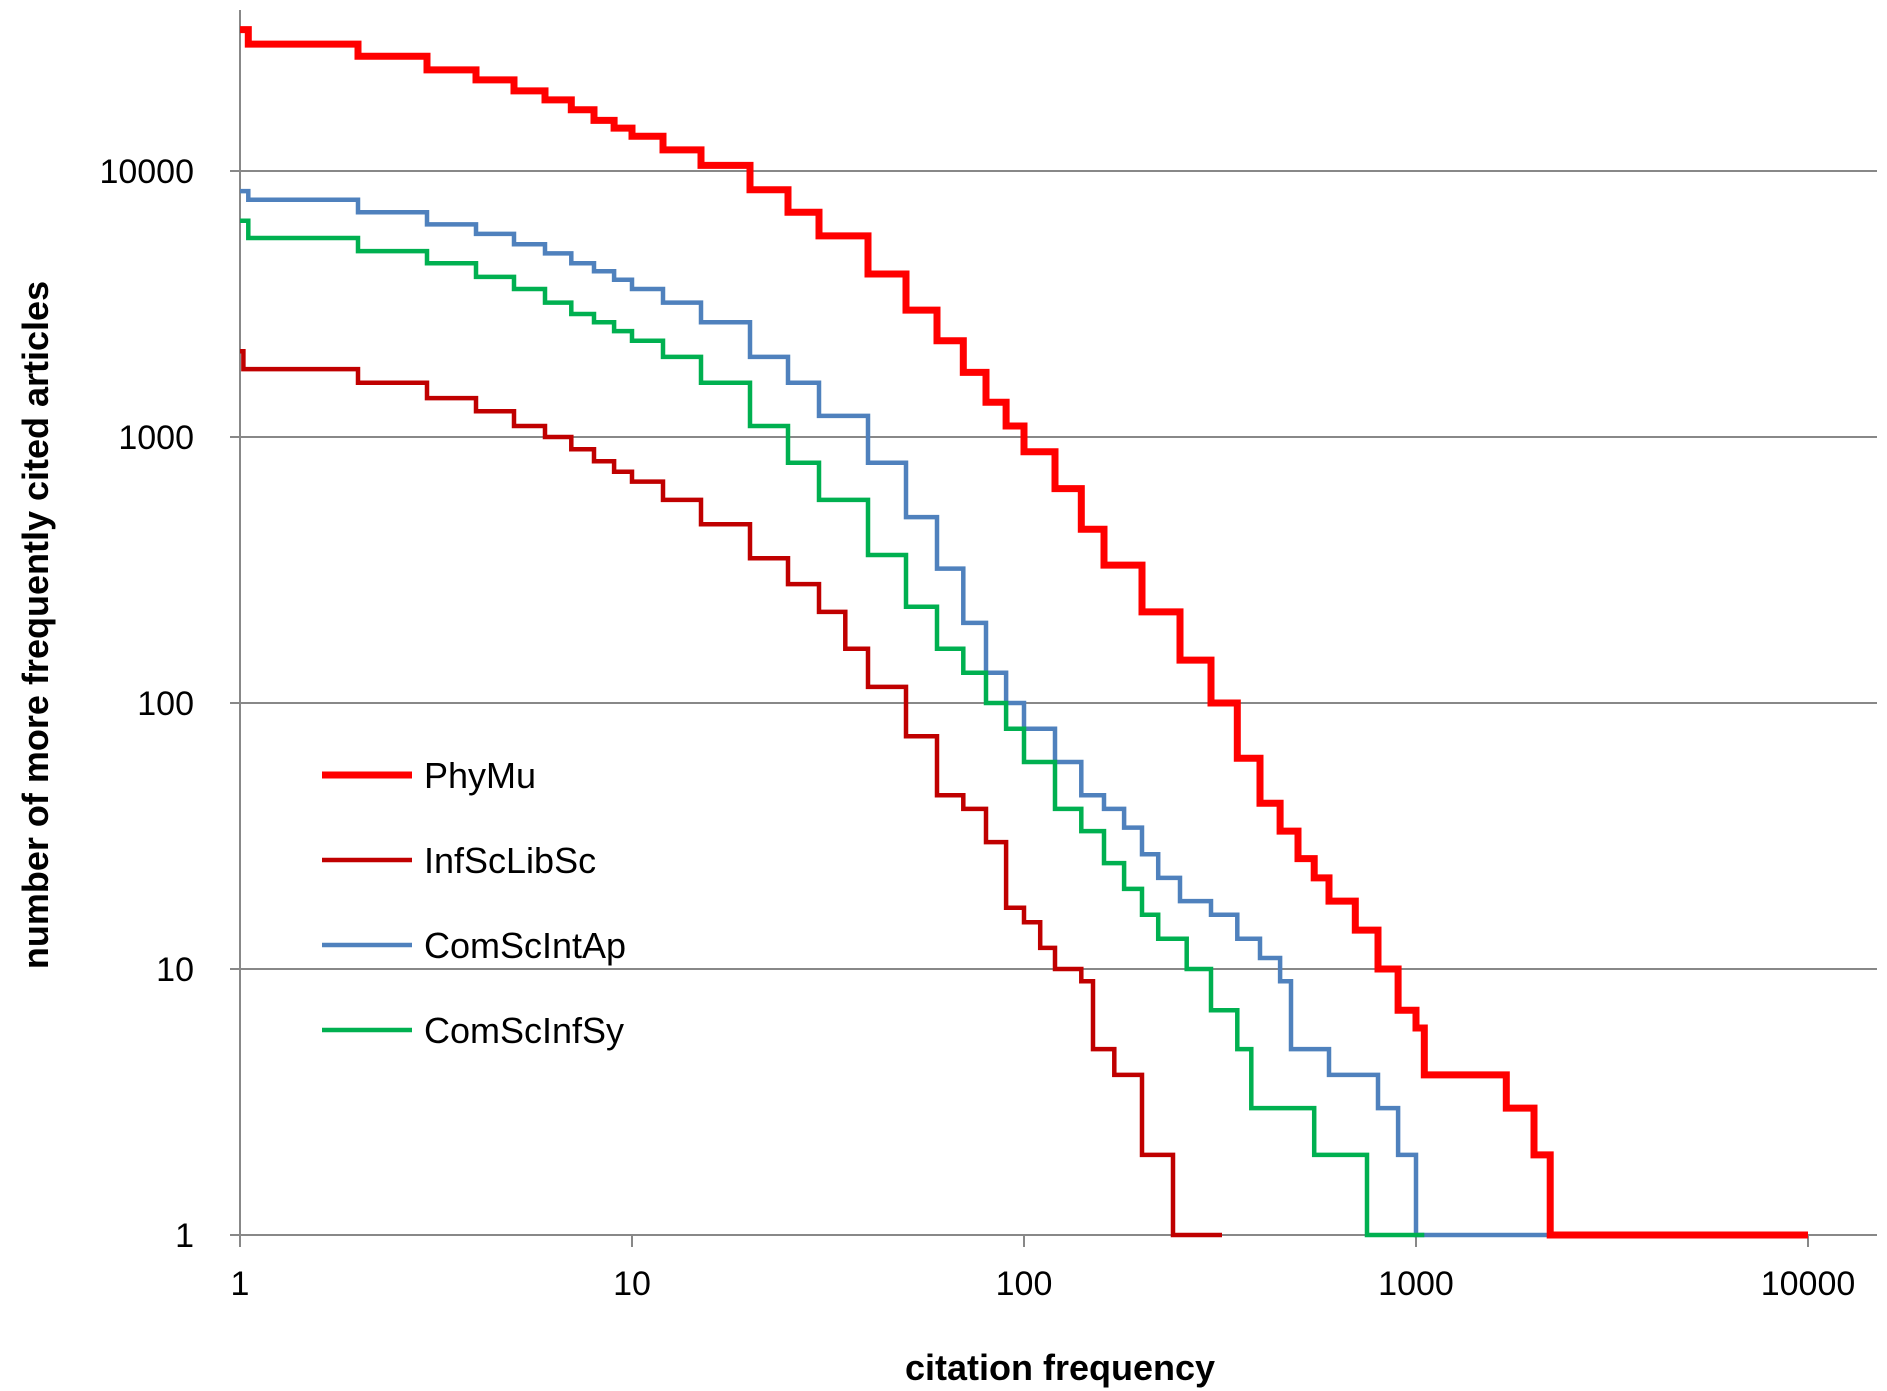  I want to click on y-tick-label: 1000, so click(156, 438).